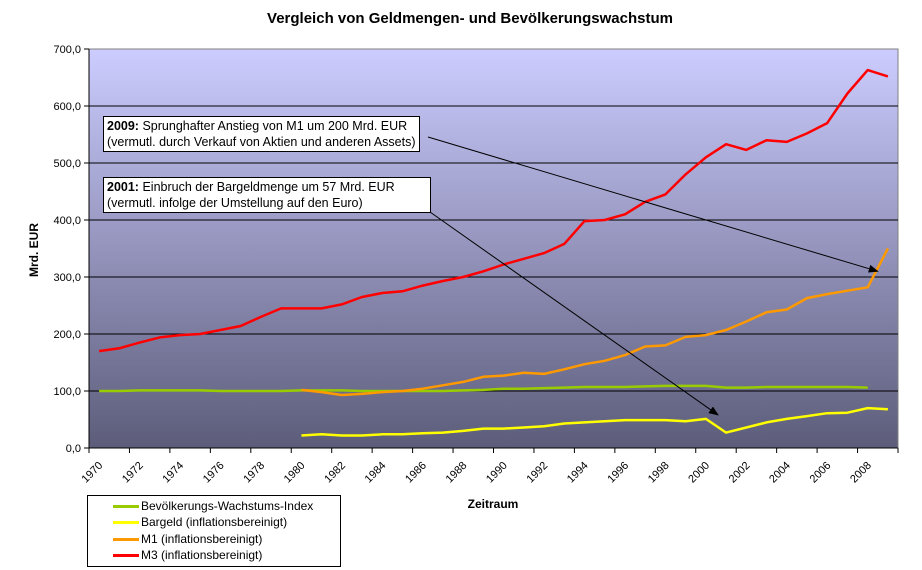 The width and height of the screenshot is (922, 570). I want to click on x-tick-label: 1992, so click(537, 473).